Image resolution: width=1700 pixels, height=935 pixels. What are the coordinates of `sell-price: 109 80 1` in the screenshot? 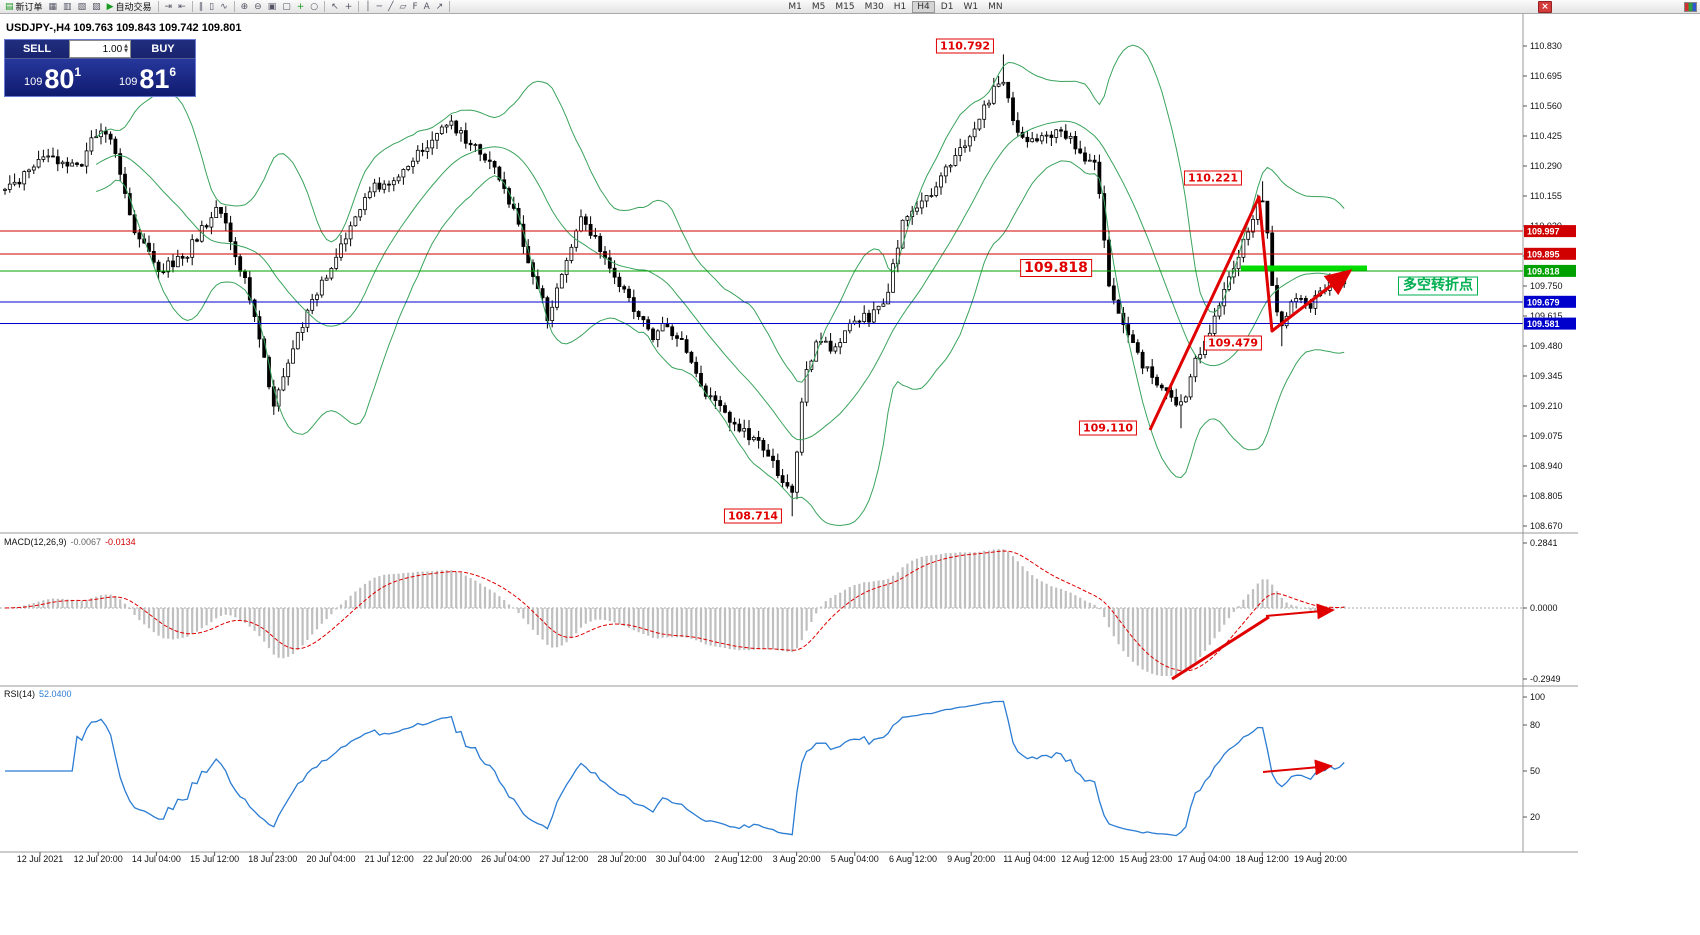 It's located at (52, 79).